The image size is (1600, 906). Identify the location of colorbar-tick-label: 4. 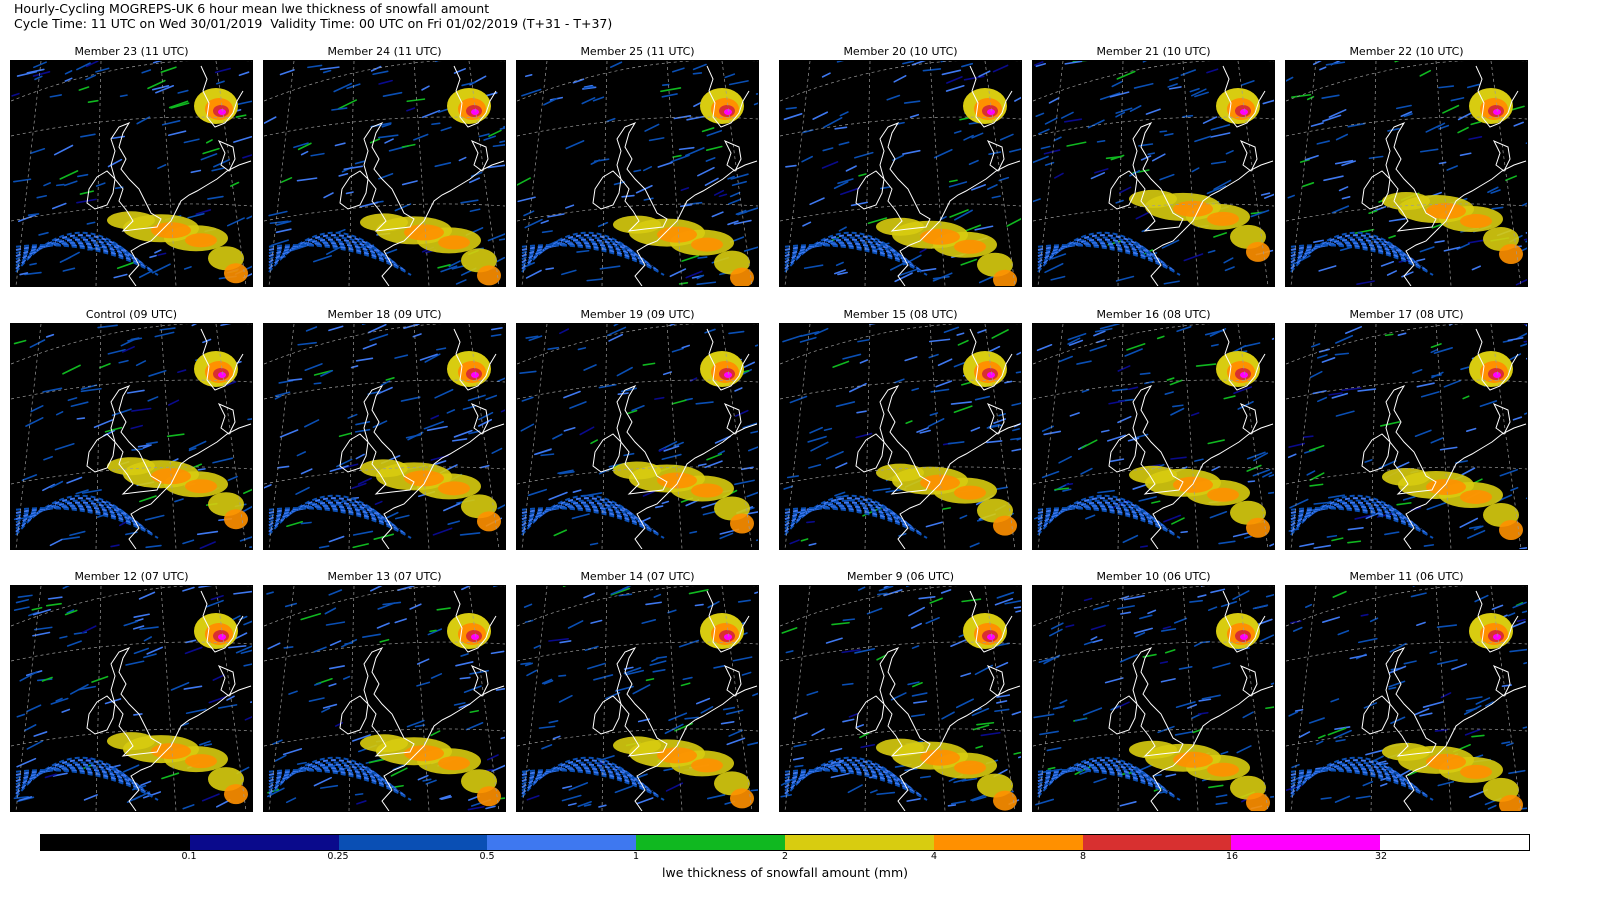
(934, 856).